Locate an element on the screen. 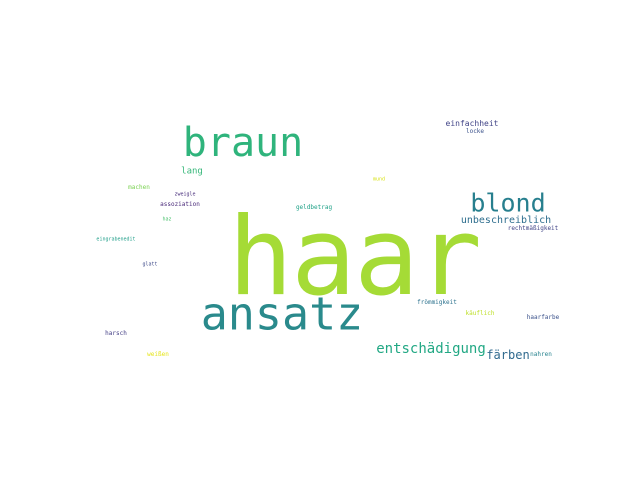  word-braun: braun is located at coordinates (243, 143).